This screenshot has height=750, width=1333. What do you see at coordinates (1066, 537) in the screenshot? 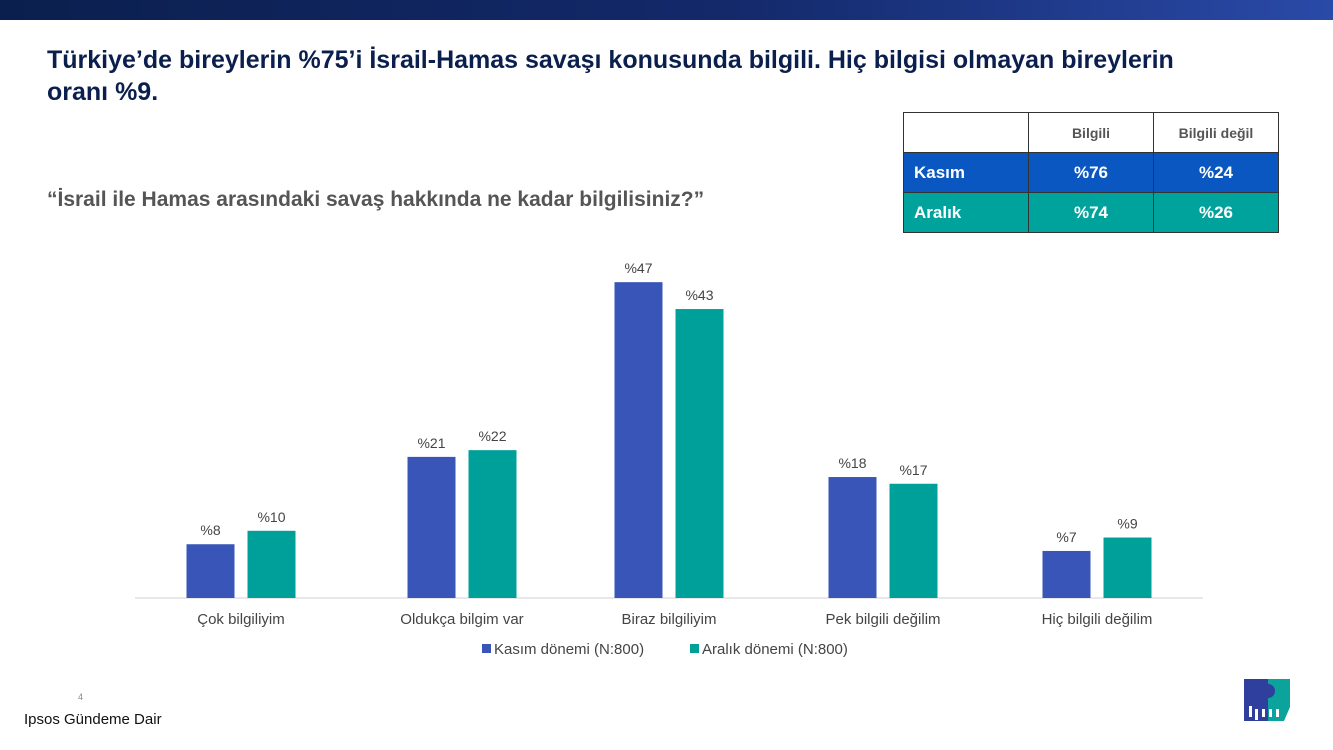
I see `data-label: %7` at bounding box center [1066, 537].